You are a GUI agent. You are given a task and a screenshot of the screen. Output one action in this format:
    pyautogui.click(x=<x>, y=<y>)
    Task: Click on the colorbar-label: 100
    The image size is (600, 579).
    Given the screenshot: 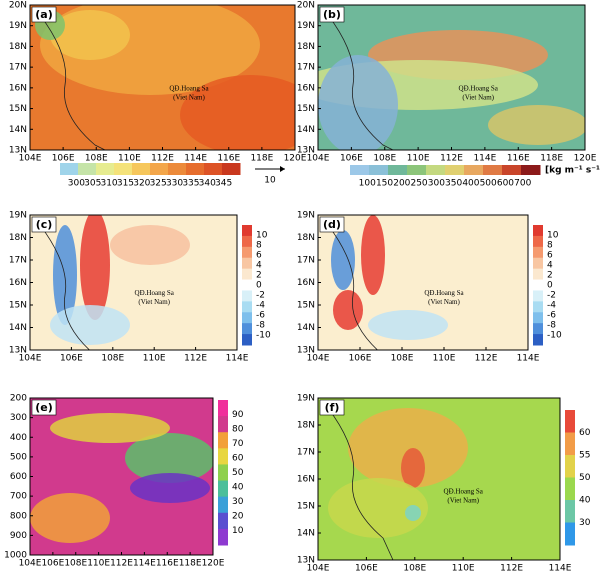 What is the action you would take?
    pyautogui.click(x=367, y=184)
    